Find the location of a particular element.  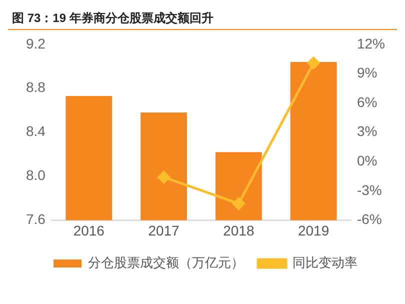

y-tick-label: 9.2 is located at coordinates (36, 43).